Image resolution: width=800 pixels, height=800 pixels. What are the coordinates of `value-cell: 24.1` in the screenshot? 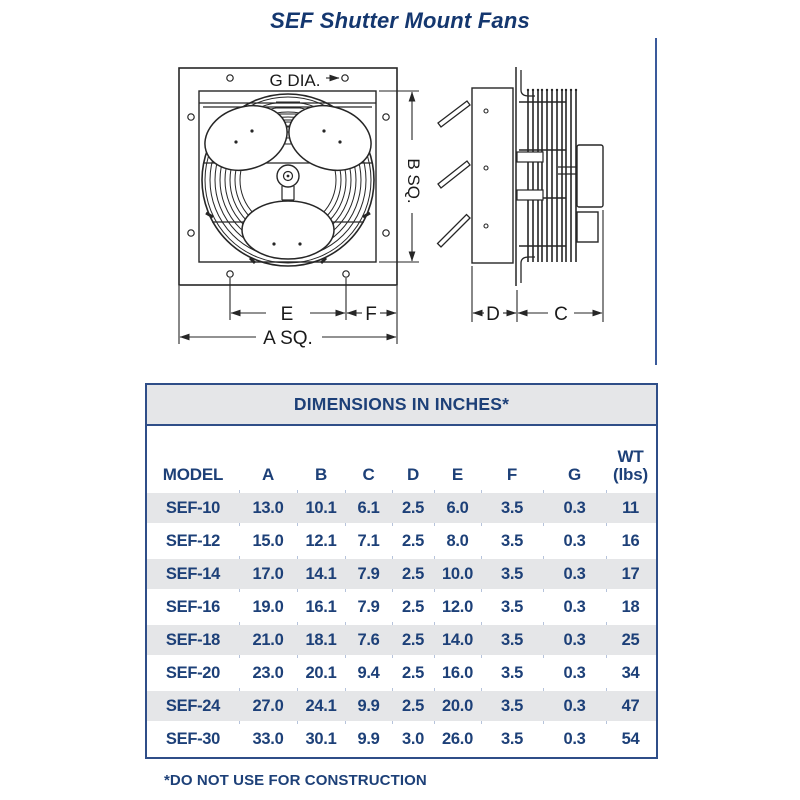 It's located at (321, 705).